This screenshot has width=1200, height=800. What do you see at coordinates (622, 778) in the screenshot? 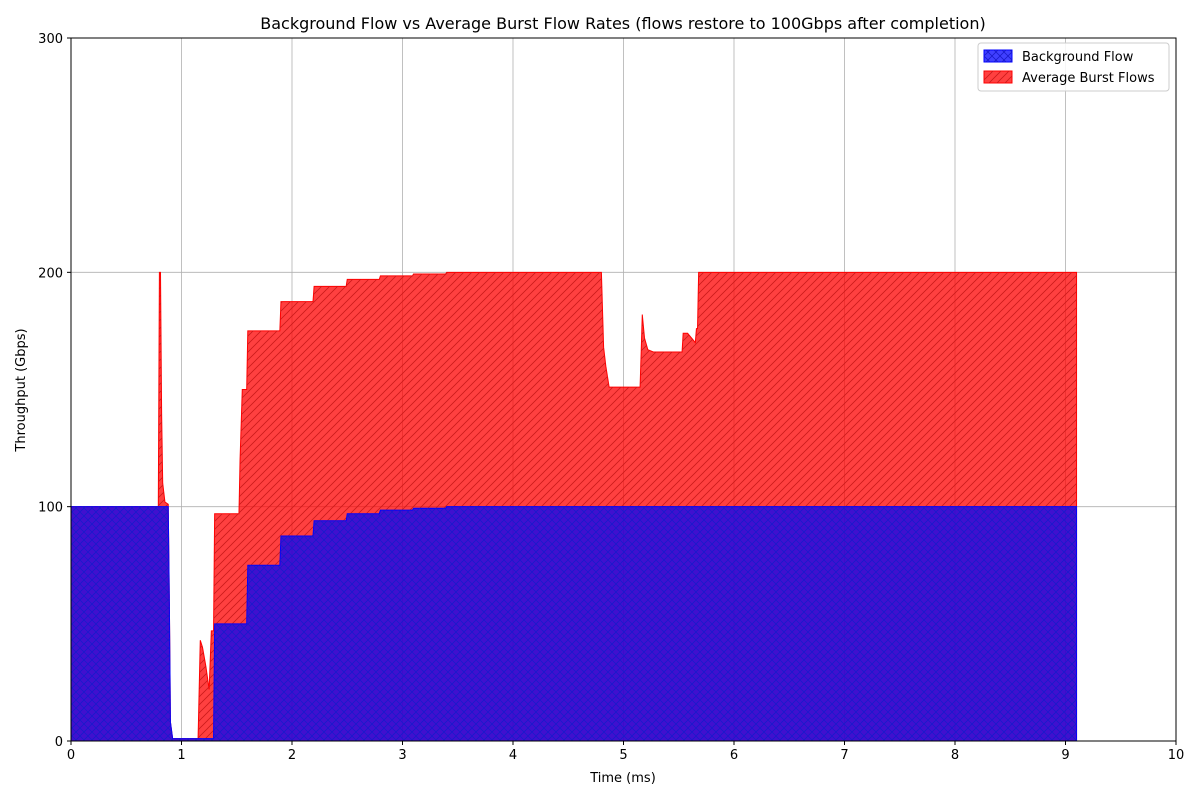
I see `x-axis-label: Time (ms)` at bounding box center [622, 778].